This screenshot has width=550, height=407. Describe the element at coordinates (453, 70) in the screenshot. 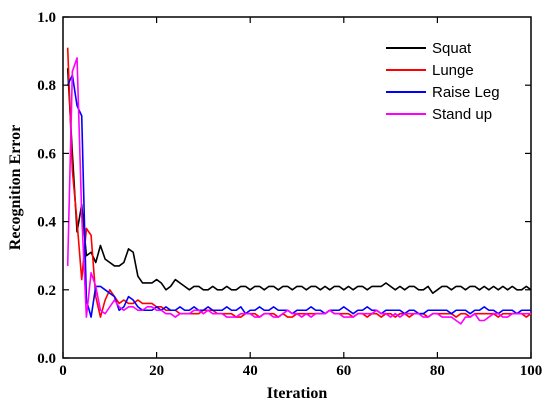

I see `legend-label: Lunge` at that location.